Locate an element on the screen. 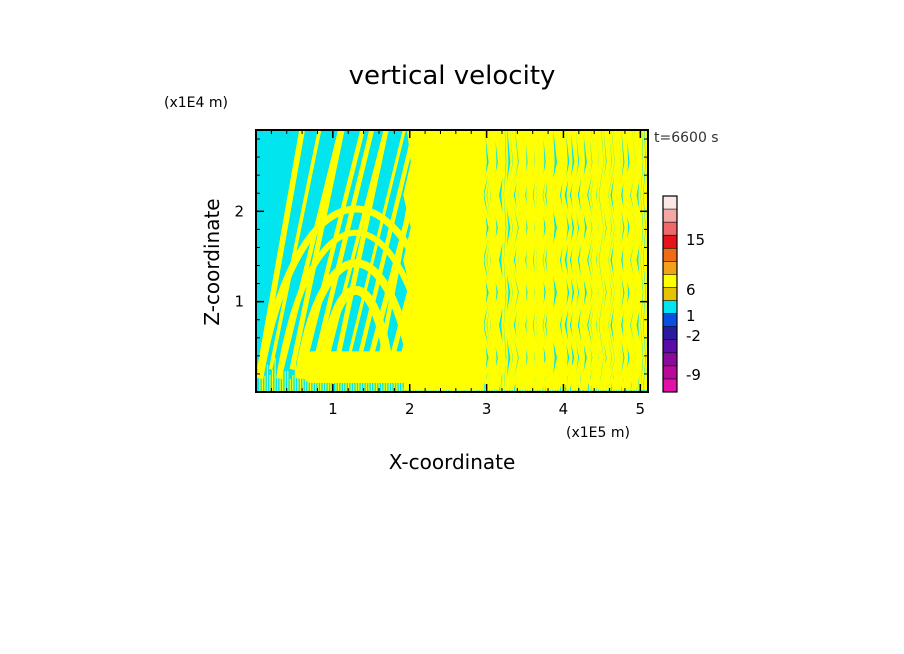 The image size is (904, 654). colorbar-label: 6 is located at coordinates (691, 290).